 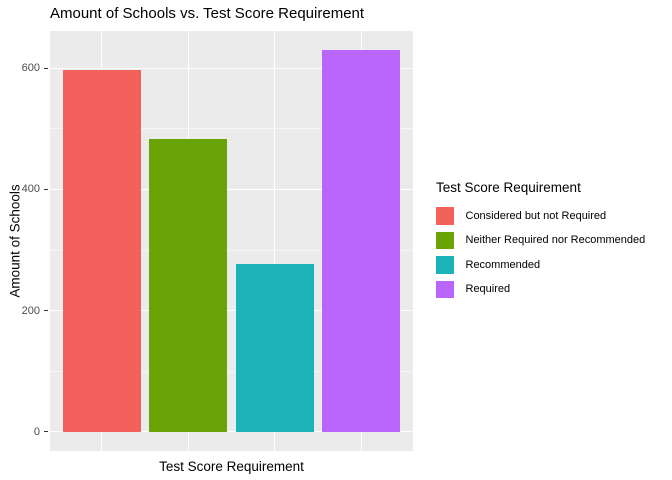 I want to click on legend-item: Recommended, so click(x=540, y=265).